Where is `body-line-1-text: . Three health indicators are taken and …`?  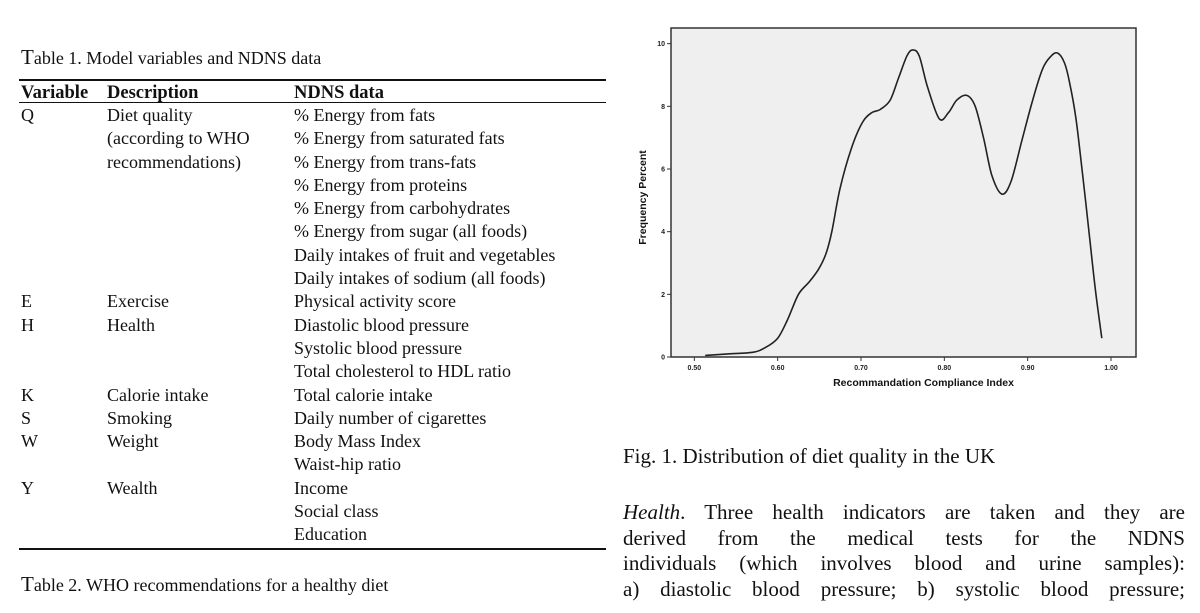 body-line-1-text: . Three health indicators are taken and … is located at coordinates (932, 512).